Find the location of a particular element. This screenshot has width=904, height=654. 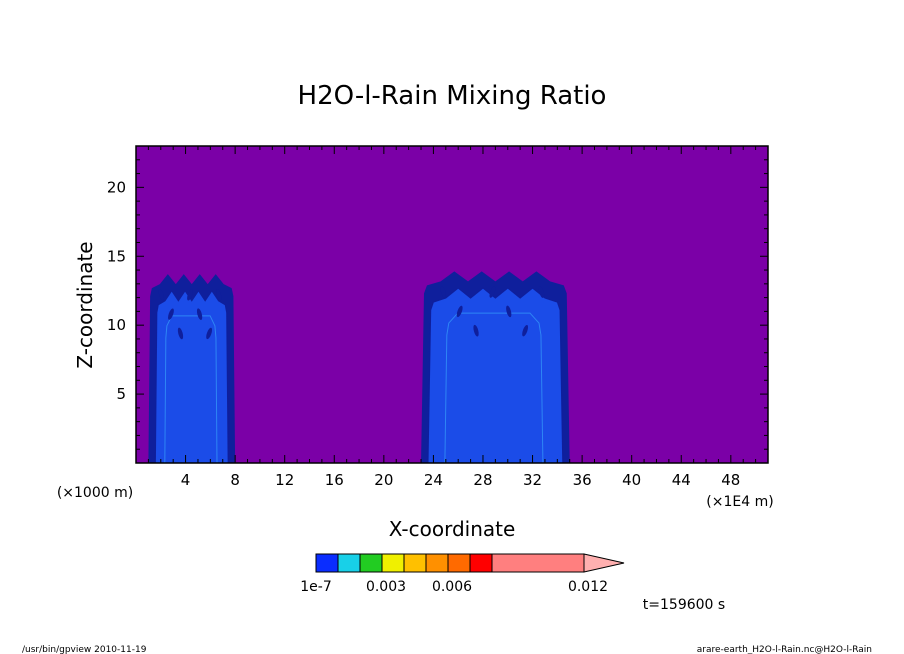

footer-left: /usr/bin/gpview 2010-11-19 is located at coordinates (84, 649).